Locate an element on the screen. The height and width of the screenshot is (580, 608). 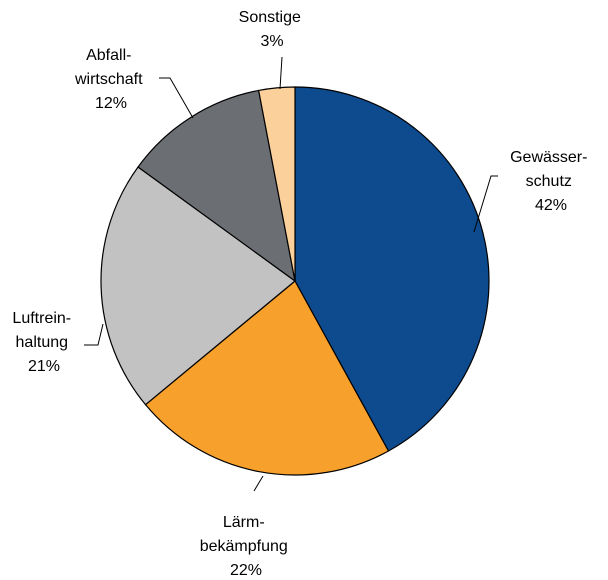
slice-label-abfallwirtschaft: Abfall- wirtschaft 12% is located at coordinates (110, 79).